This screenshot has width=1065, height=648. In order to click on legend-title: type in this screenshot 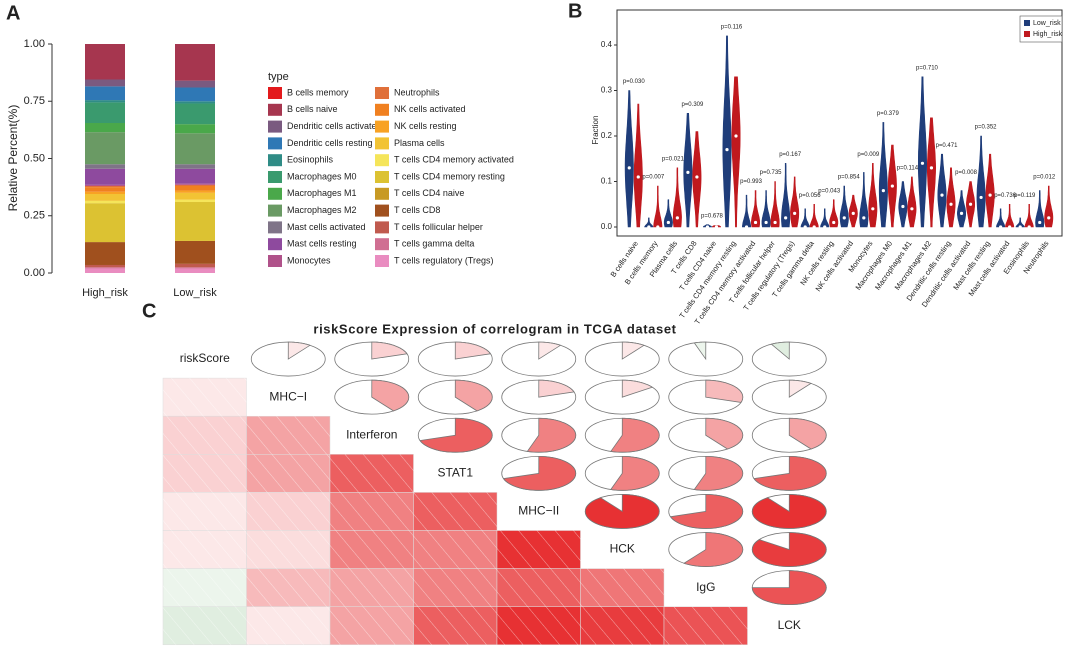, I will do `click(278, 77)`.